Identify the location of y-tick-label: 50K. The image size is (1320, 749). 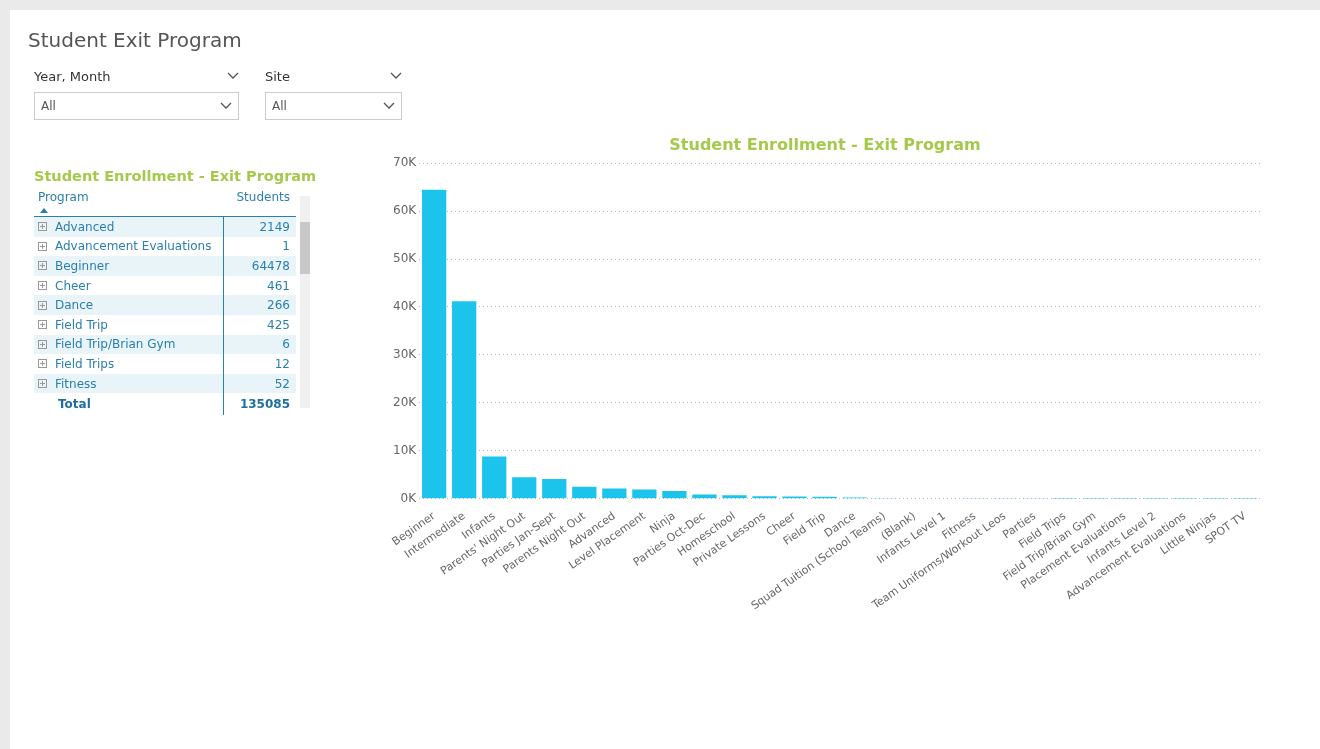
(405, 258).